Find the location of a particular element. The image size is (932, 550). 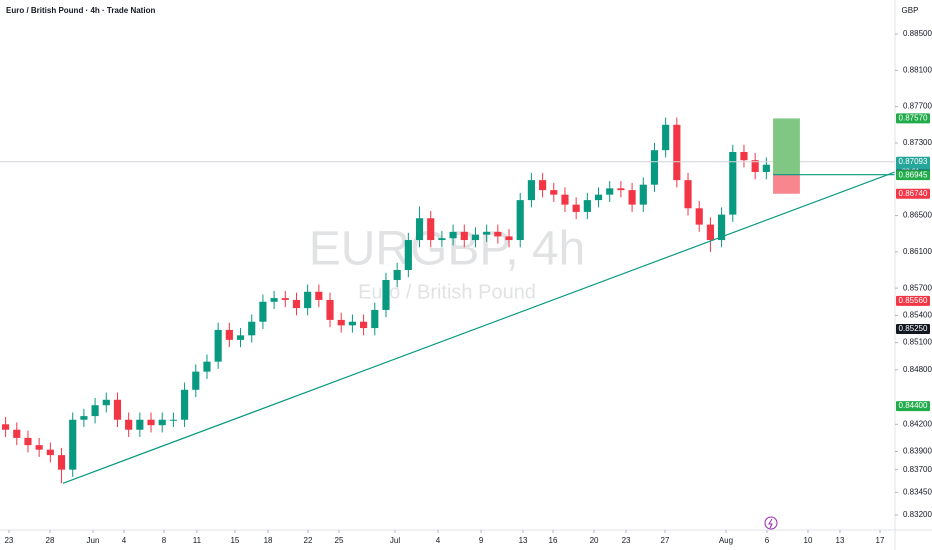

x-tick-label: 28 is located at coordinates (50, 540).